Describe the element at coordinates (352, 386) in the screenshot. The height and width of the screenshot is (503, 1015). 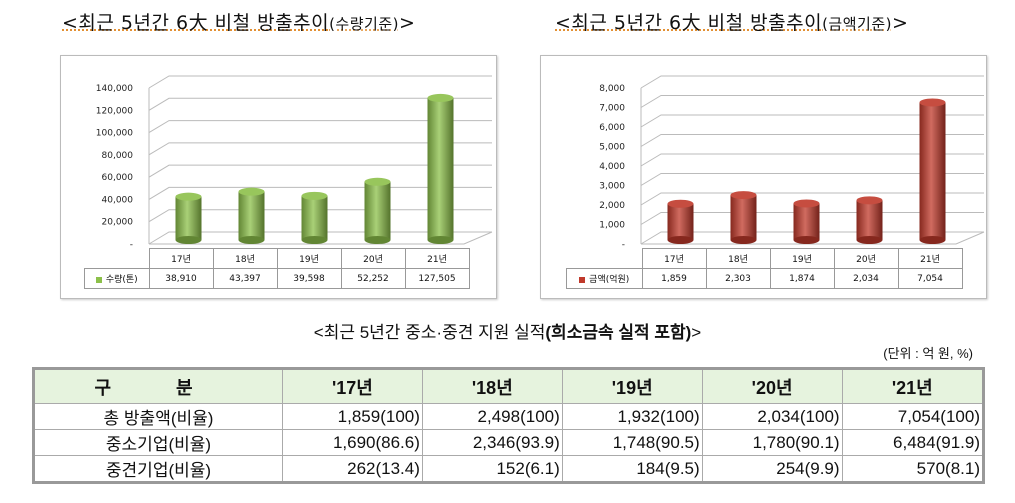
I see `header-year: '17년` at that location.